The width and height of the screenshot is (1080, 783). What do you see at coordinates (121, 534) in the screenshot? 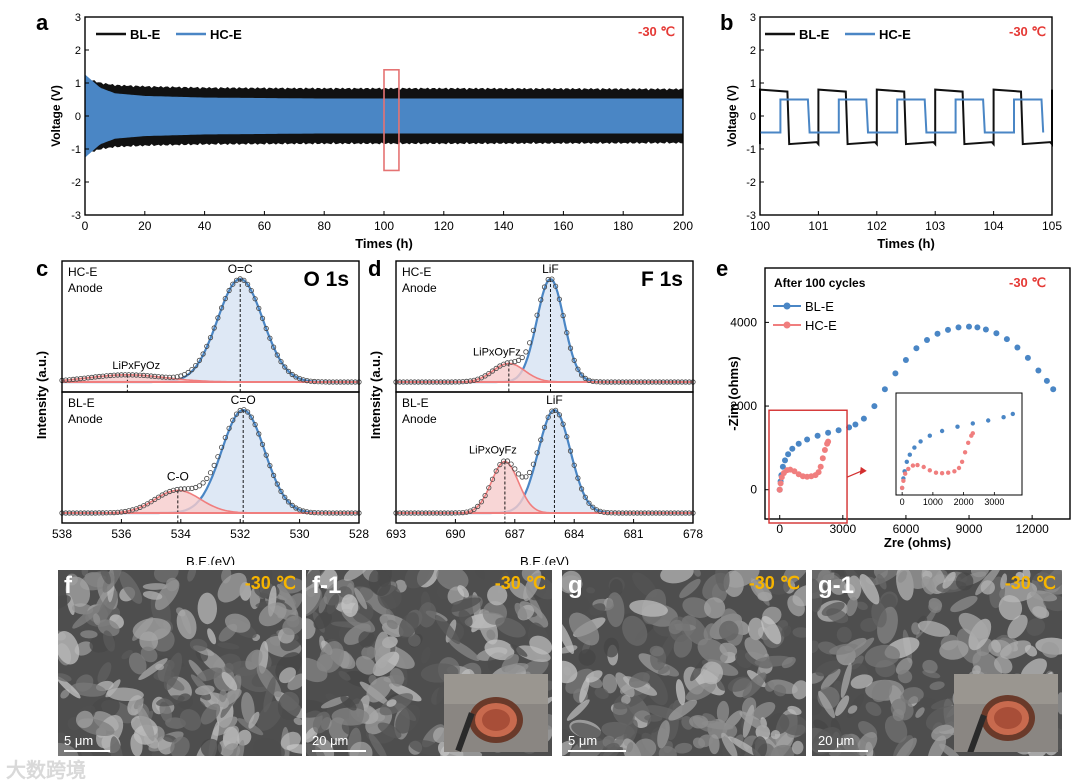
I see `x-tick-label: 536` at bounding box center [121, 534].